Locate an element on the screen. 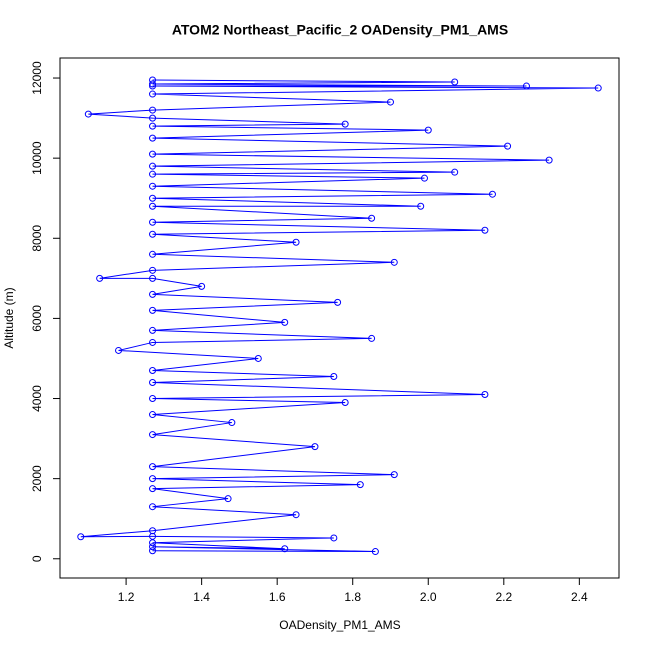 The width and height of the screenshot is (650, 655). x-tick-label: 1.2 is located at coordinates (126, 597).